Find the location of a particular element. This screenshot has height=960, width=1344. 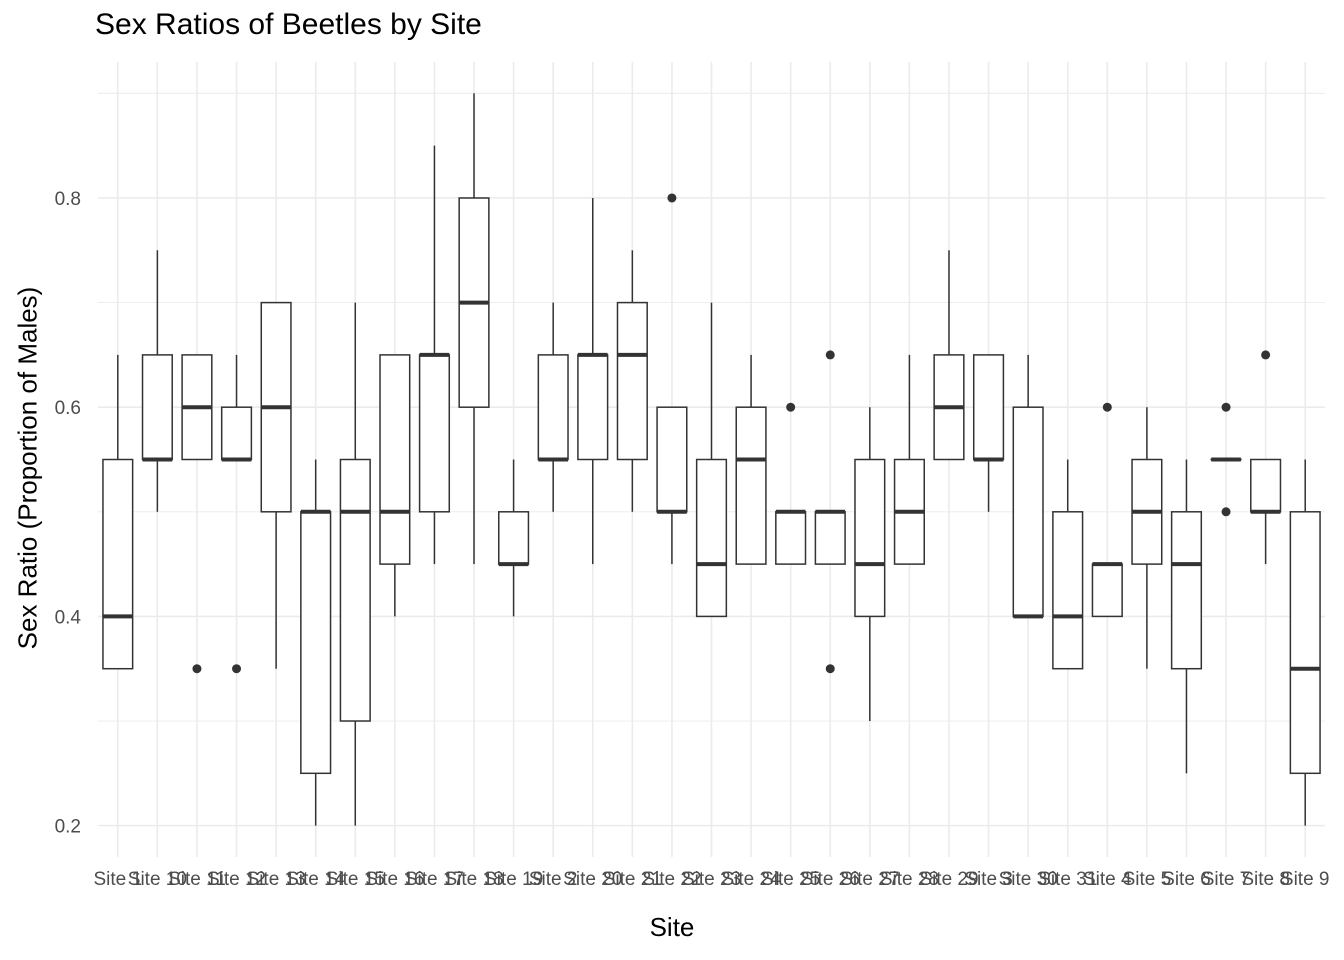

x-tick-label: Site 24 is located at coordinates (752, 879).